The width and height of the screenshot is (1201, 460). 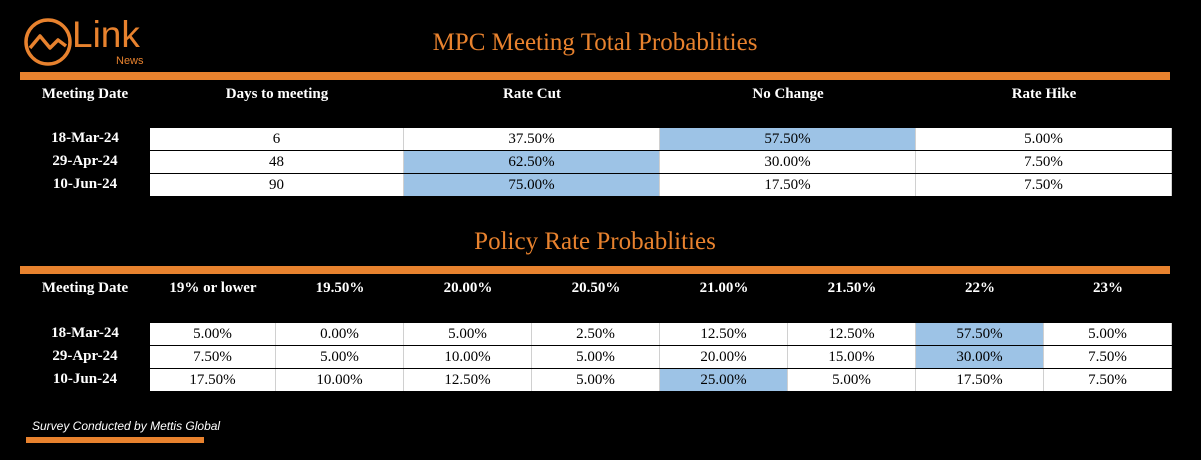 What do you see at coordinates (126, 426) in the screenshot?
I see `survey-credit: Survey Conducted by Mettis Global` at bounding box center [126, 426].